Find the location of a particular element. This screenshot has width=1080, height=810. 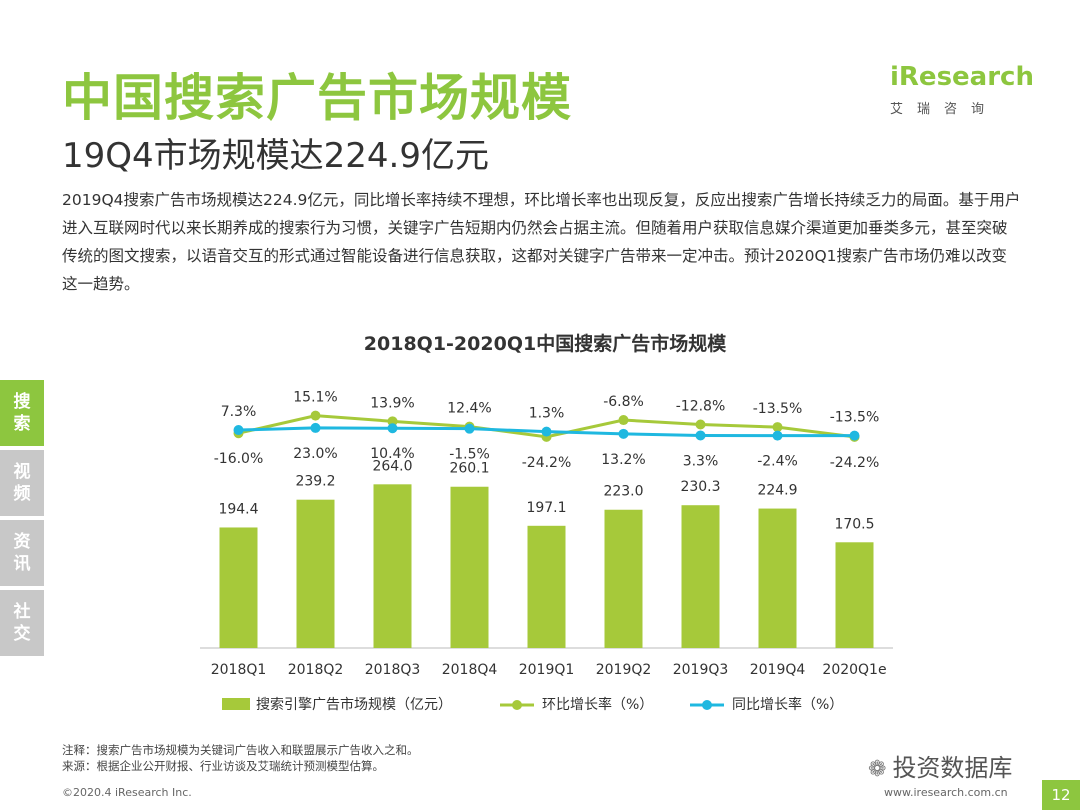

logo-sub: 艾瑞咨询 is located at coordinates (944, 109).